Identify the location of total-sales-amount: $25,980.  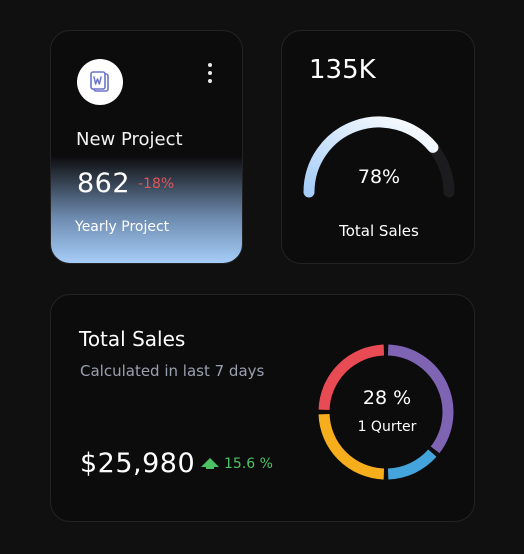
(138, 463).